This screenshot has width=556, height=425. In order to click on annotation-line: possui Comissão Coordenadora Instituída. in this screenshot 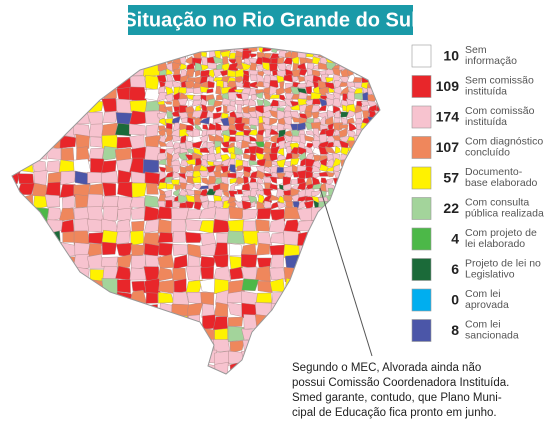, I will do `click(400, 383)`.